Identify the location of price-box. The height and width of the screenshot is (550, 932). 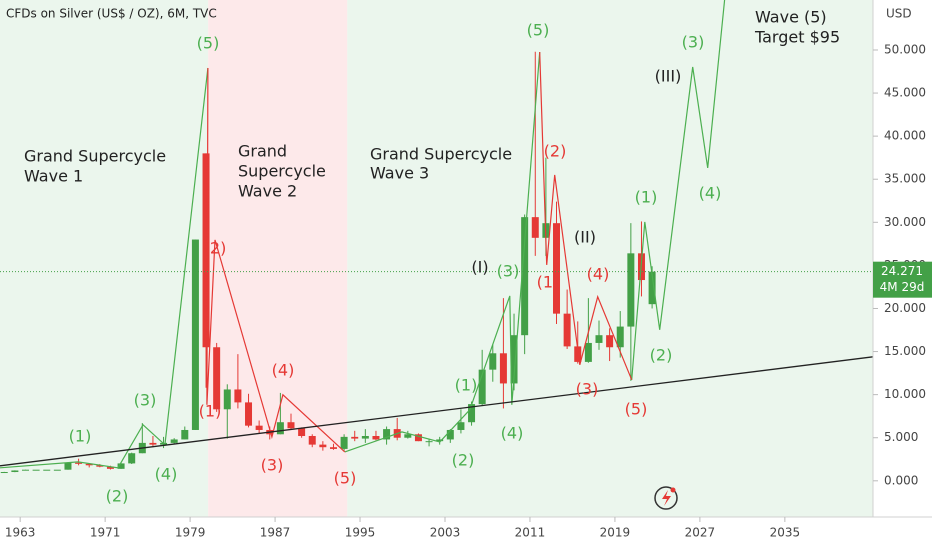
(902, 279).